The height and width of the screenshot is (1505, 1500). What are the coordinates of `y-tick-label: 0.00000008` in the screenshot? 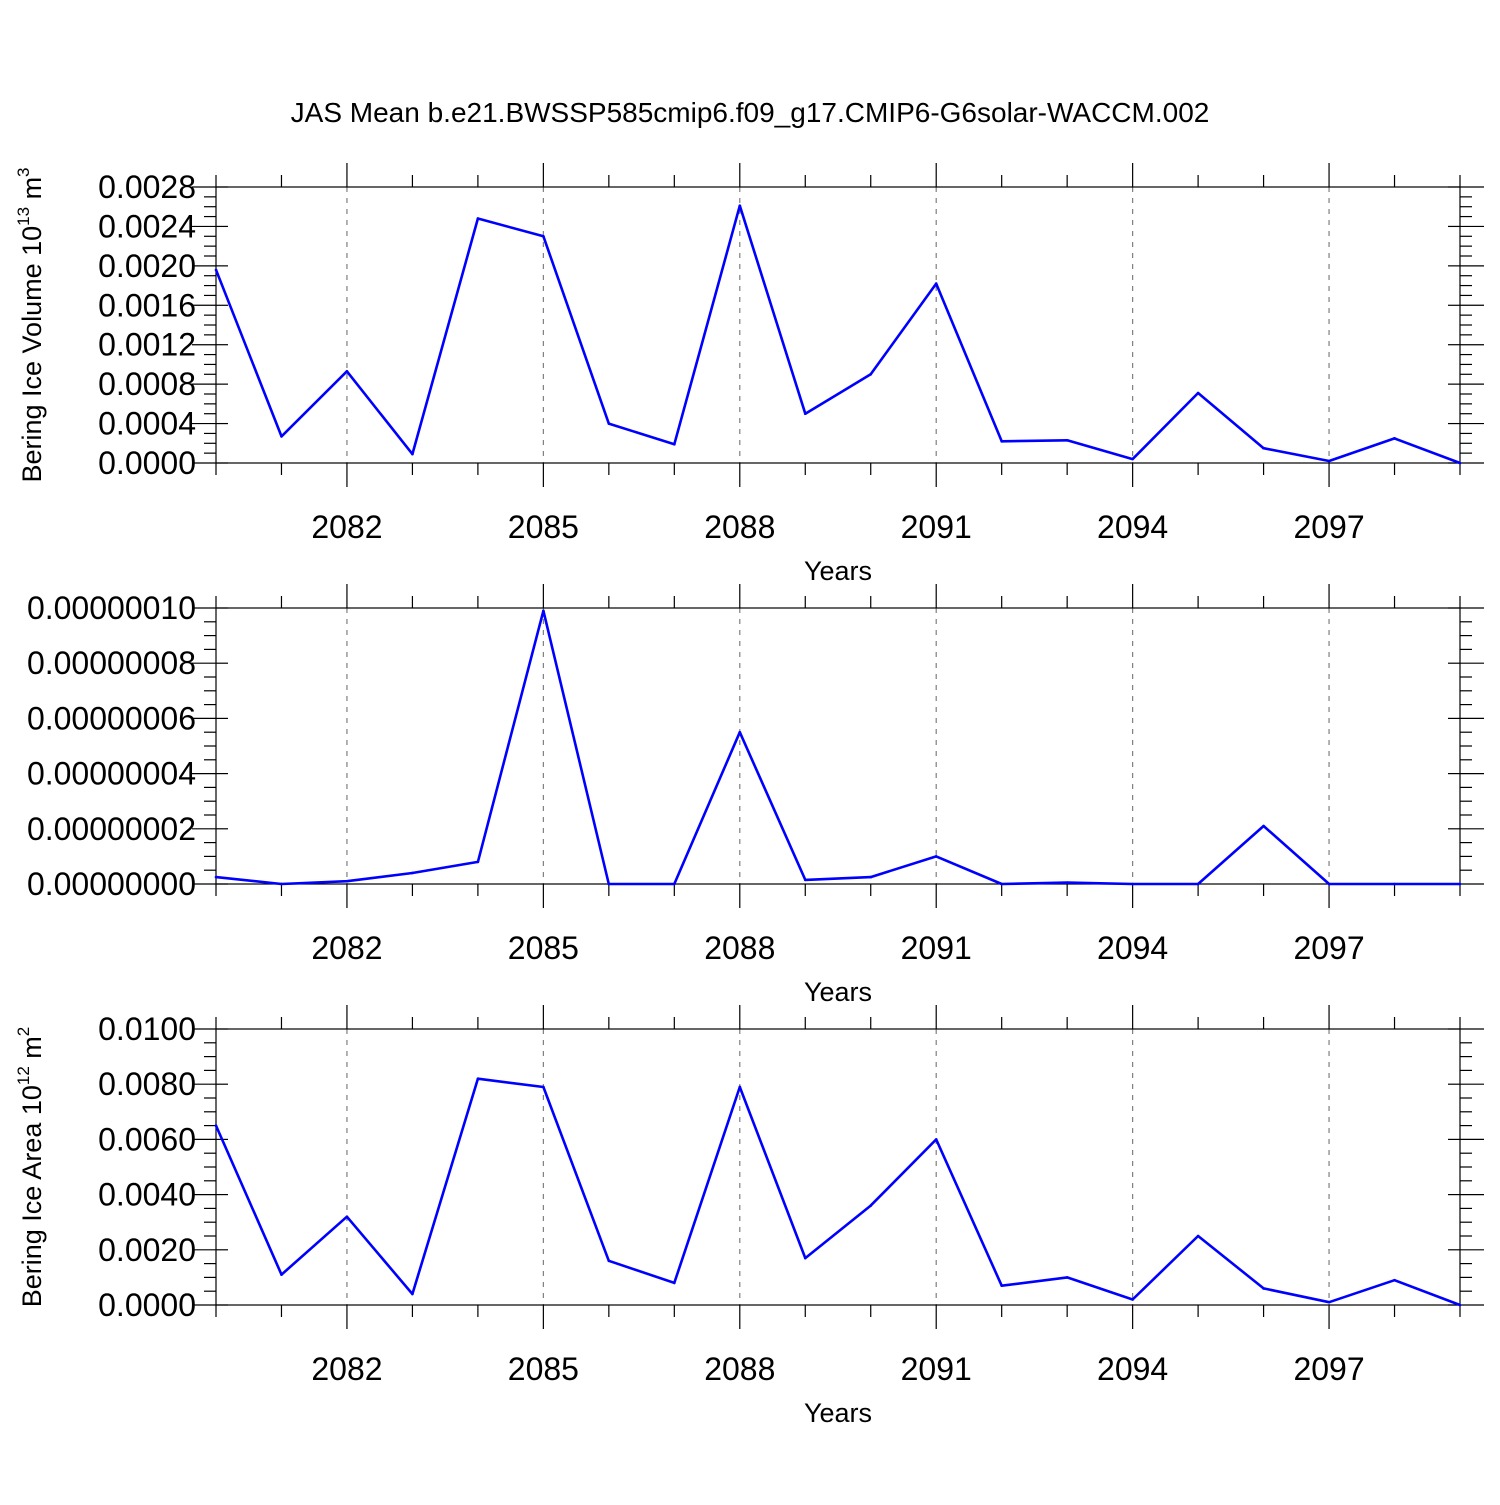 It's located at (111, 663).